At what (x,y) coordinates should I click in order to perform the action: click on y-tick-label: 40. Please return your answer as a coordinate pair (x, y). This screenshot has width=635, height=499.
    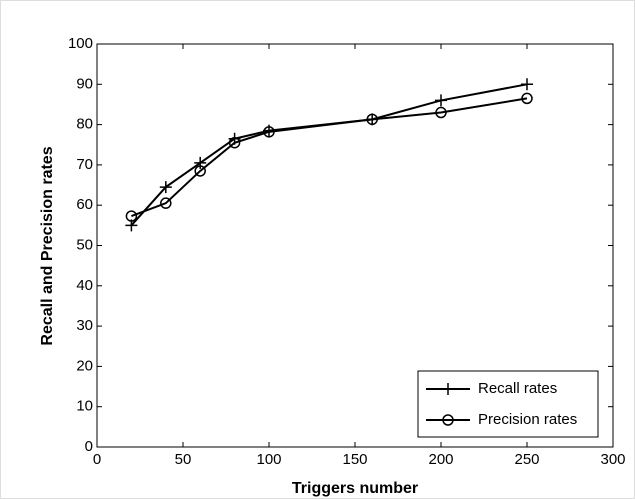
    Looking at the image, I should click on (84, 285).